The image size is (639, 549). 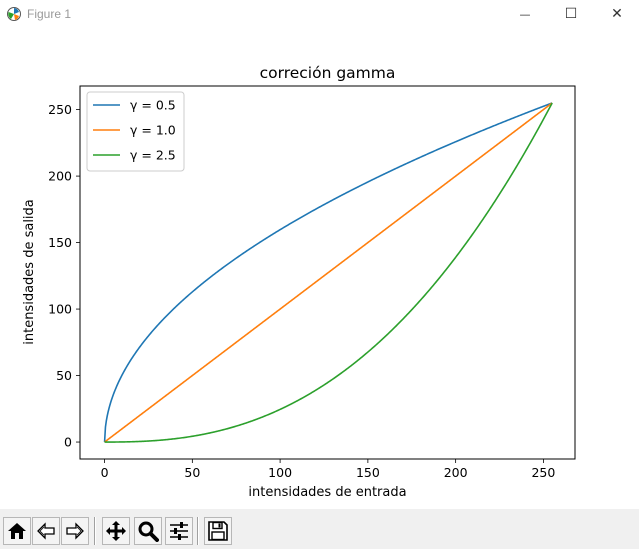 What do you see at coordinates (153, 105) in the screenshot?
I see `legend-label-0: γ = 0.5` at bounding box center [153, 105].